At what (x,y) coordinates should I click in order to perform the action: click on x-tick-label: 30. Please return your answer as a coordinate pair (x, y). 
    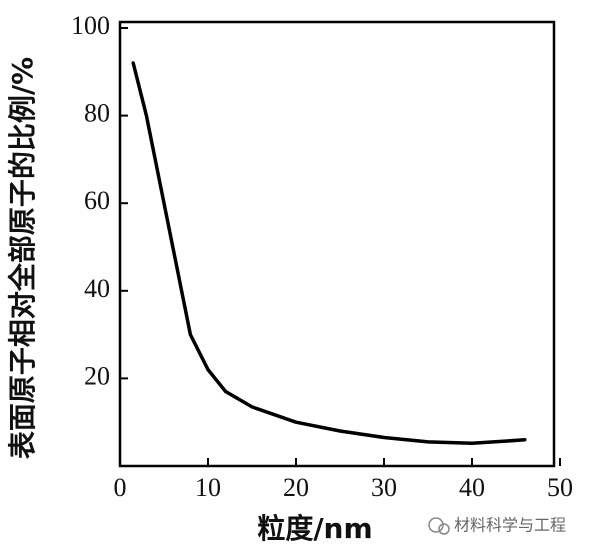
    Looking at the image, I should click on (384, 487).